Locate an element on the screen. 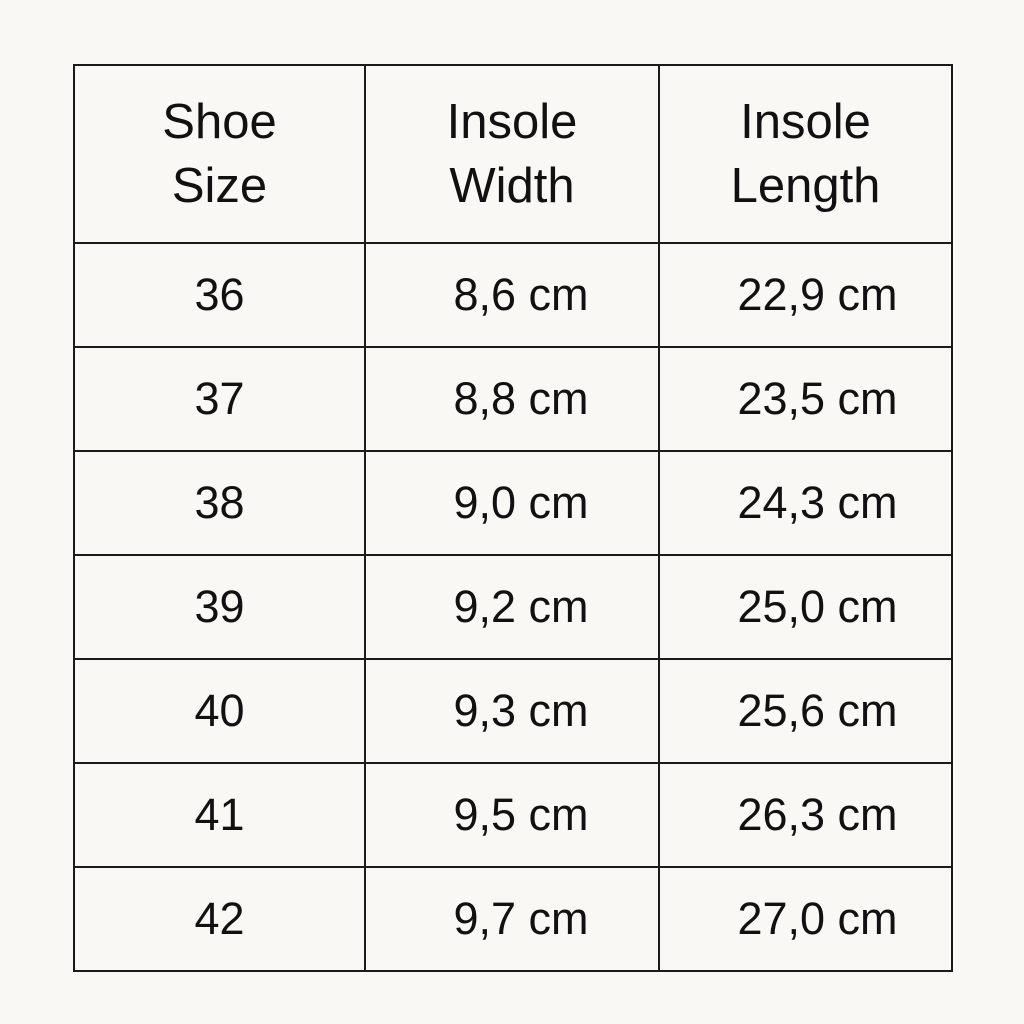  insole-width-cell: 9,7 cm is located at coordinates (512, 919).